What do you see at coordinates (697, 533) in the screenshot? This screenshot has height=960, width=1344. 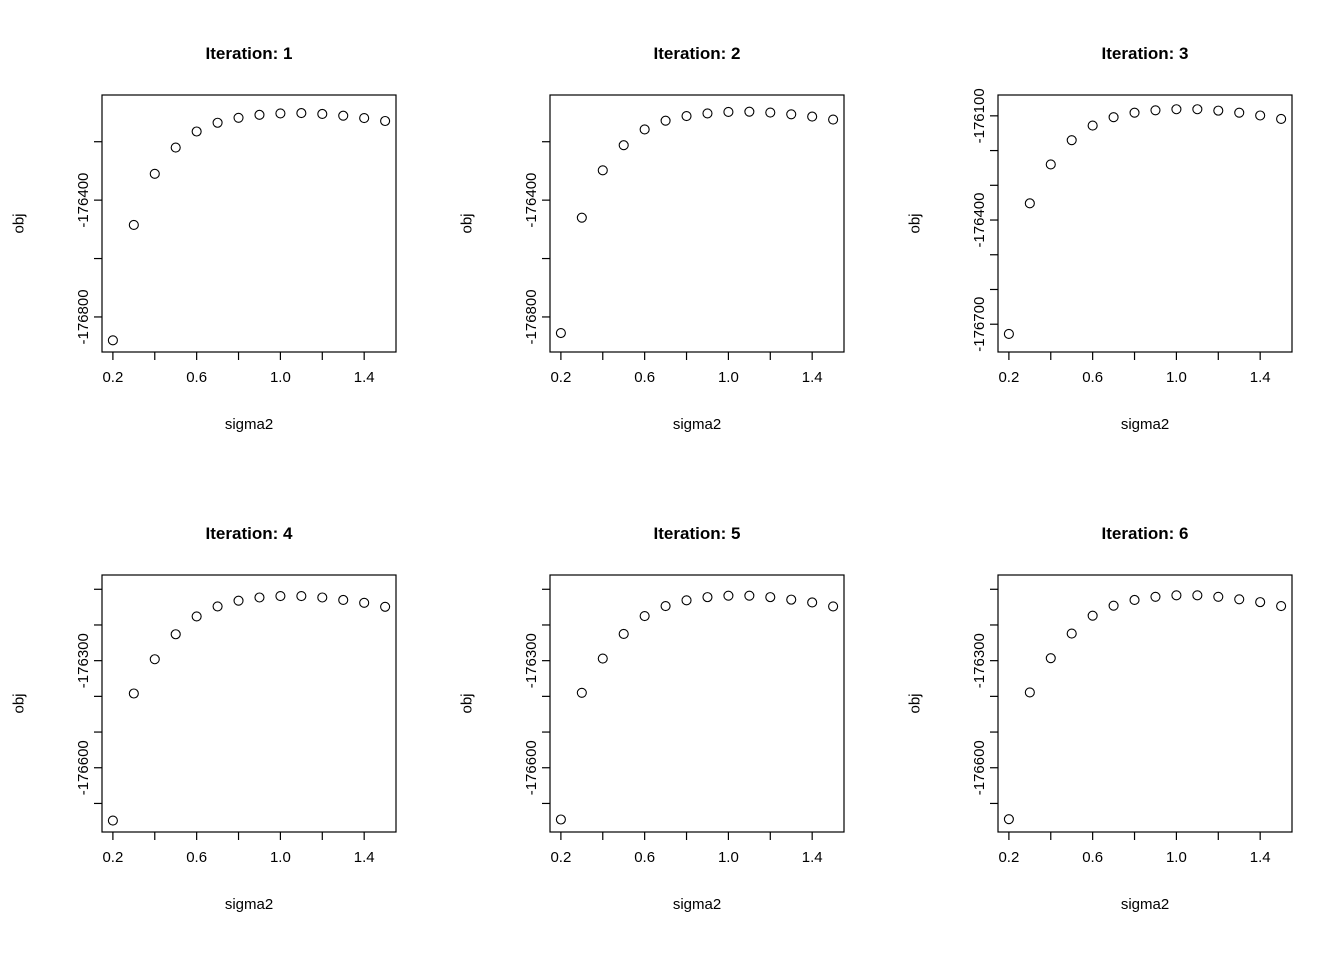 I see `plot-title: Iteration: 5` at bounding box center [697, 533].